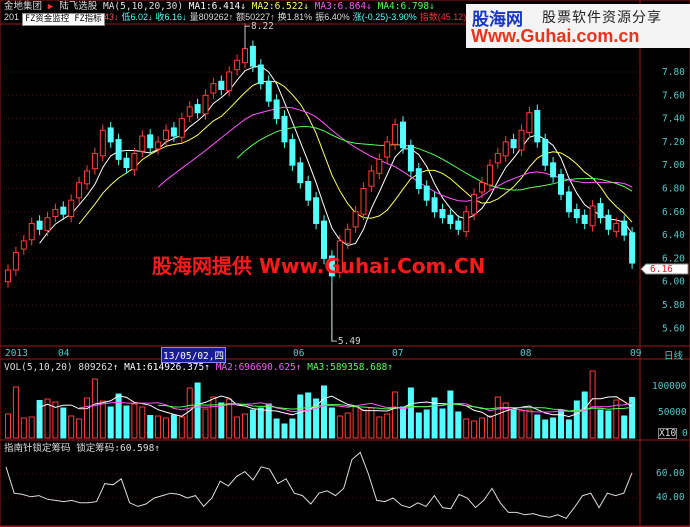  What do you see at coordinates (406, 6) in the screenshot?
I see `ma4-value: MA4:6.798↓` at bounding box center [406, 6].